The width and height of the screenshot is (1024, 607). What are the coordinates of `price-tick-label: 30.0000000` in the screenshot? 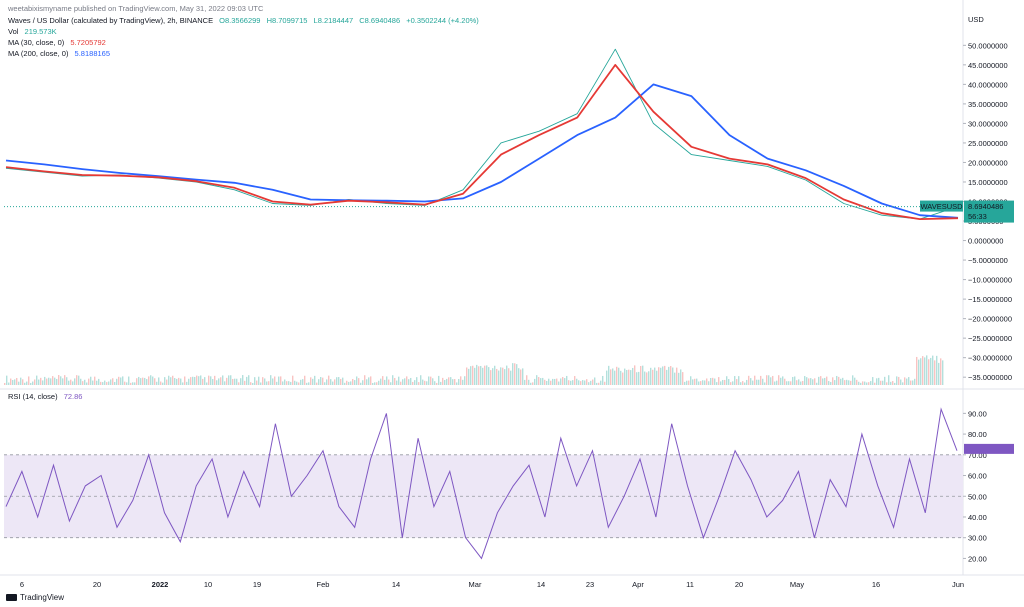 It's located at (988, 123).